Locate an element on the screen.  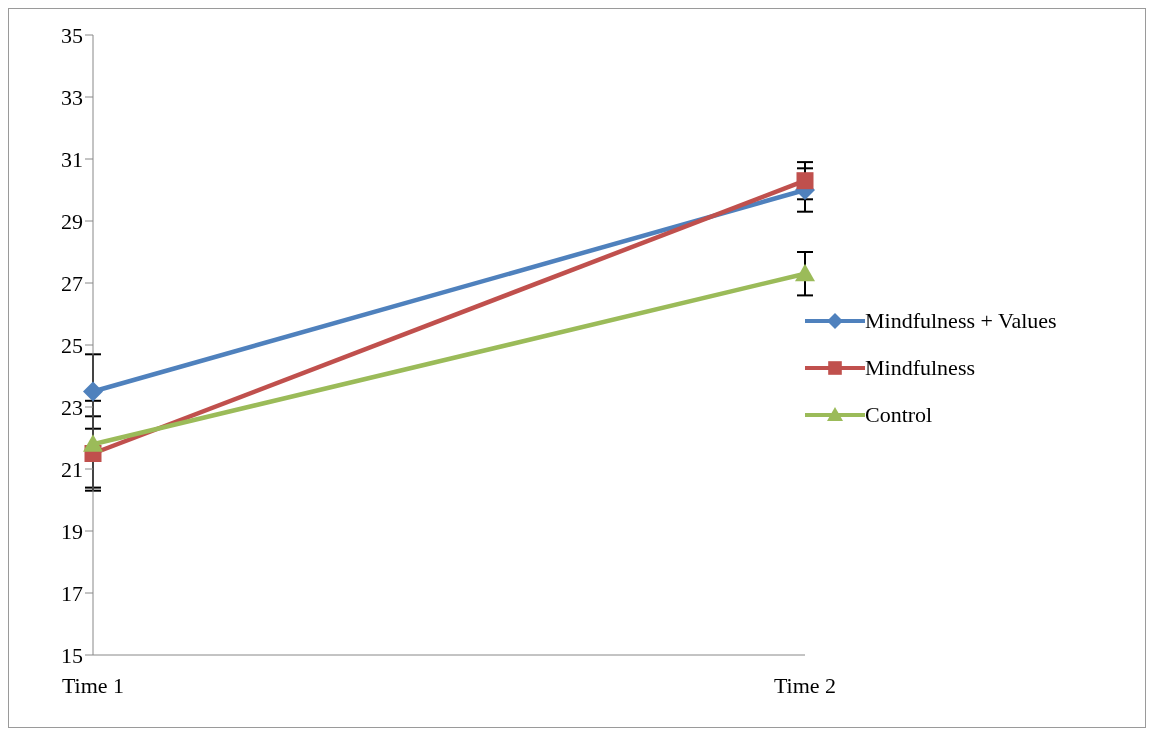
y-tick-label: 35 is located at coordinates (72, 35).